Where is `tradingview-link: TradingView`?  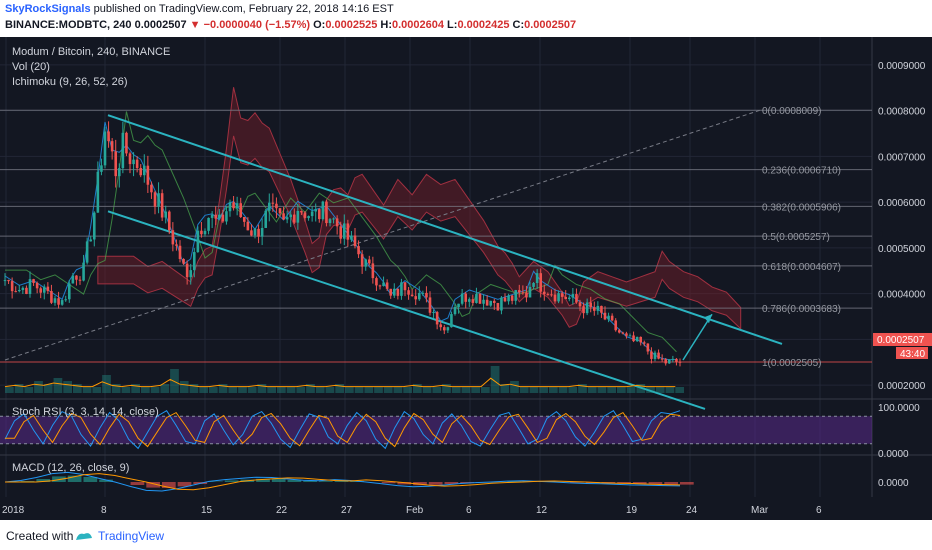 tradingview-link: TradingView is located at coordinates (131, 536).